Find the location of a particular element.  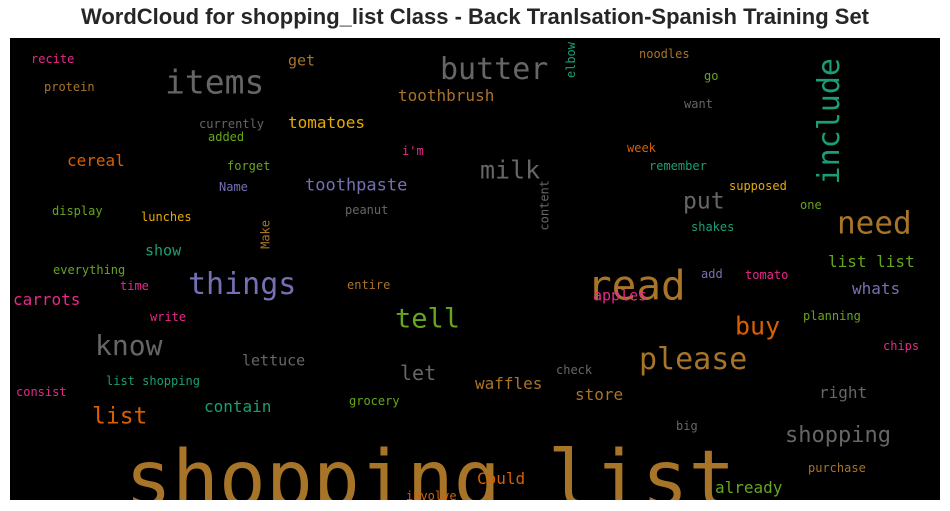

word-added: added is located at coordinates (226, 137).